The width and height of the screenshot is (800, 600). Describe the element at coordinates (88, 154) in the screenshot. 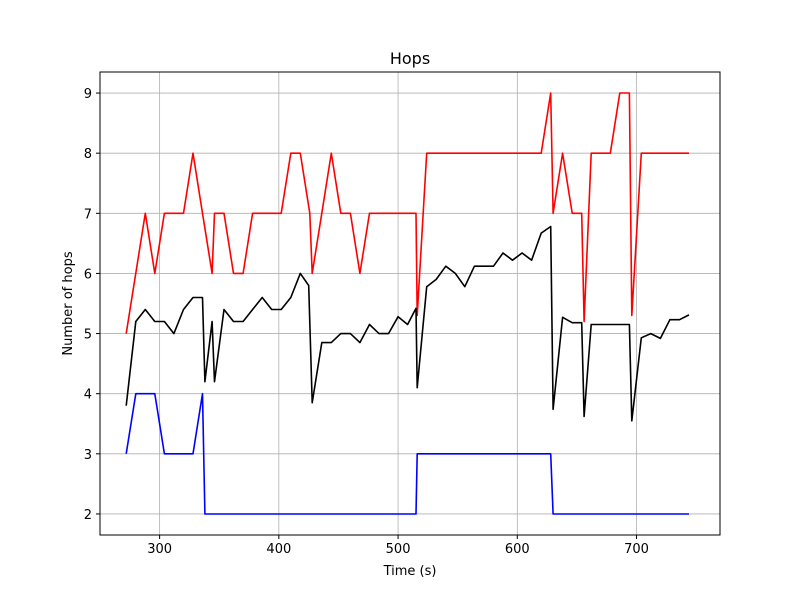

I see `y-tick-label: 8` at that location.